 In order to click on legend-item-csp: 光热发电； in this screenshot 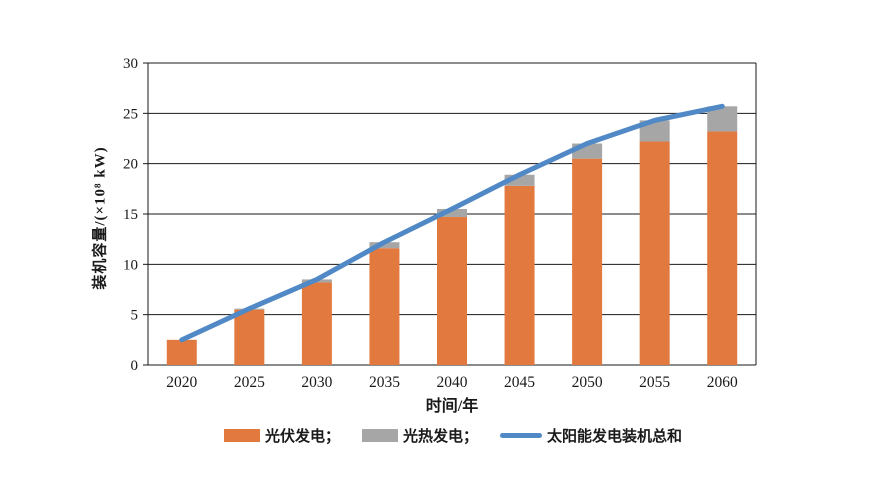, I will do `click(420, 435)`.